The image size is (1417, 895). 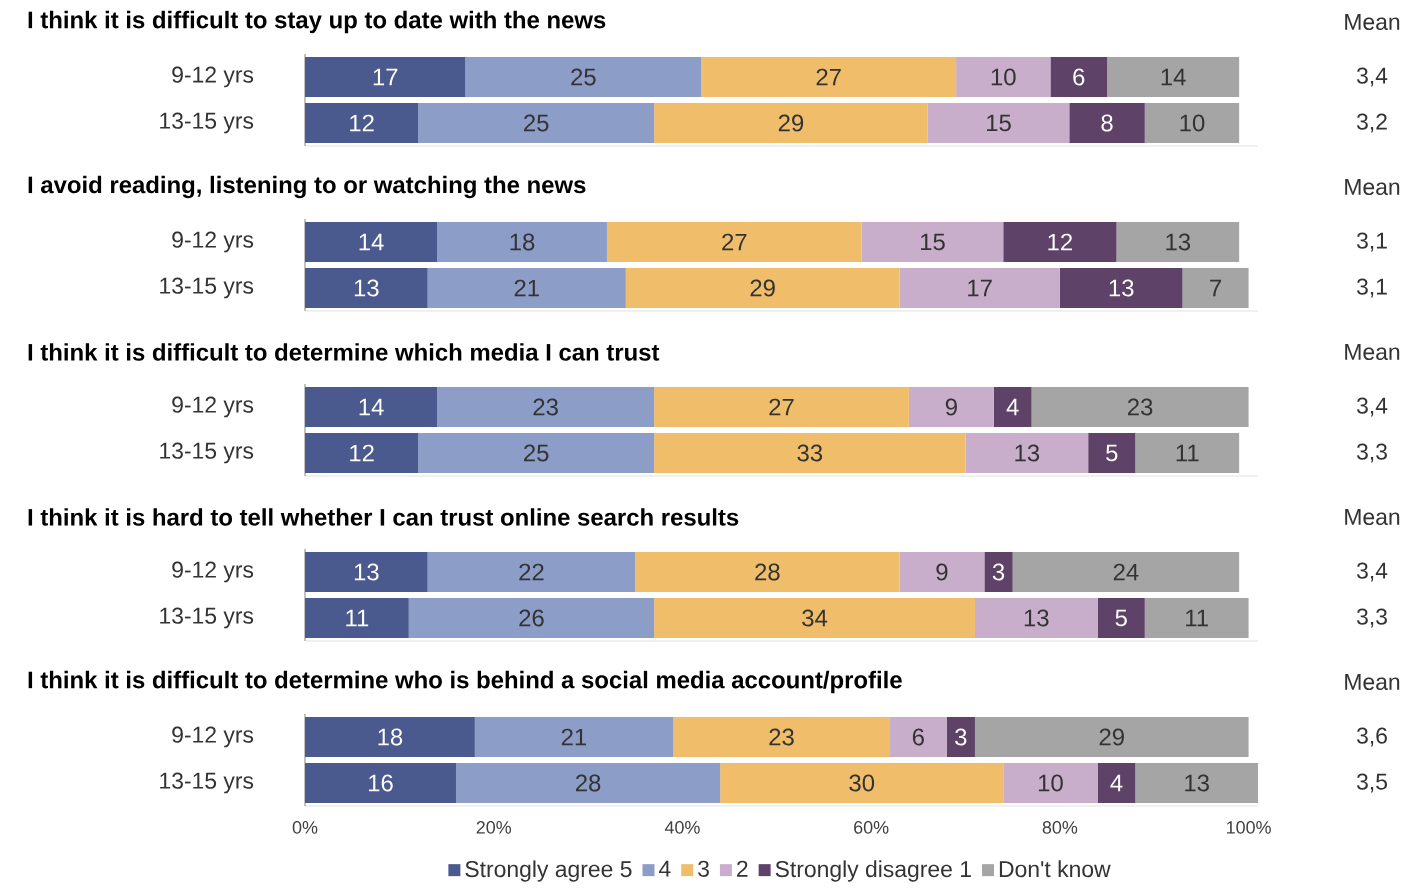 What do you see at coordinates (305, 827) in the screenshot?
I see `x-tick-label: 0%` at bounding box center [305, 827].